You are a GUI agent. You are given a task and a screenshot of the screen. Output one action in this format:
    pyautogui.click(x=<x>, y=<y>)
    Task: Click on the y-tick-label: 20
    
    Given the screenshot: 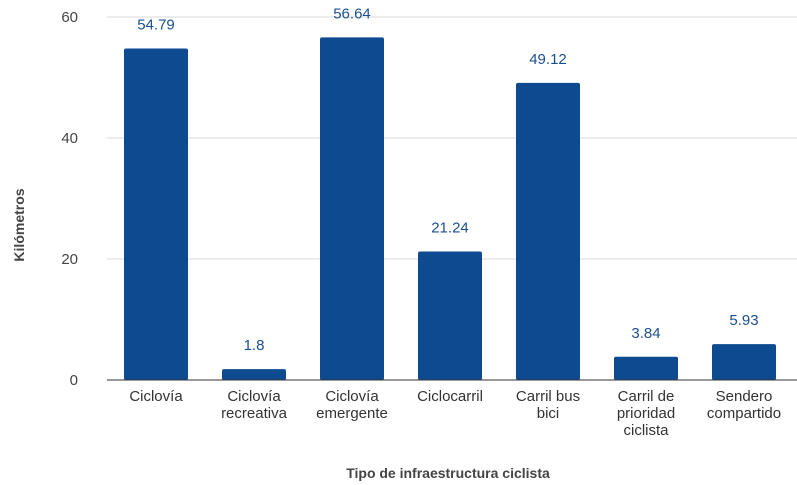 What is the action you would take?
    pyautogui.click(x=69, y=259)
    